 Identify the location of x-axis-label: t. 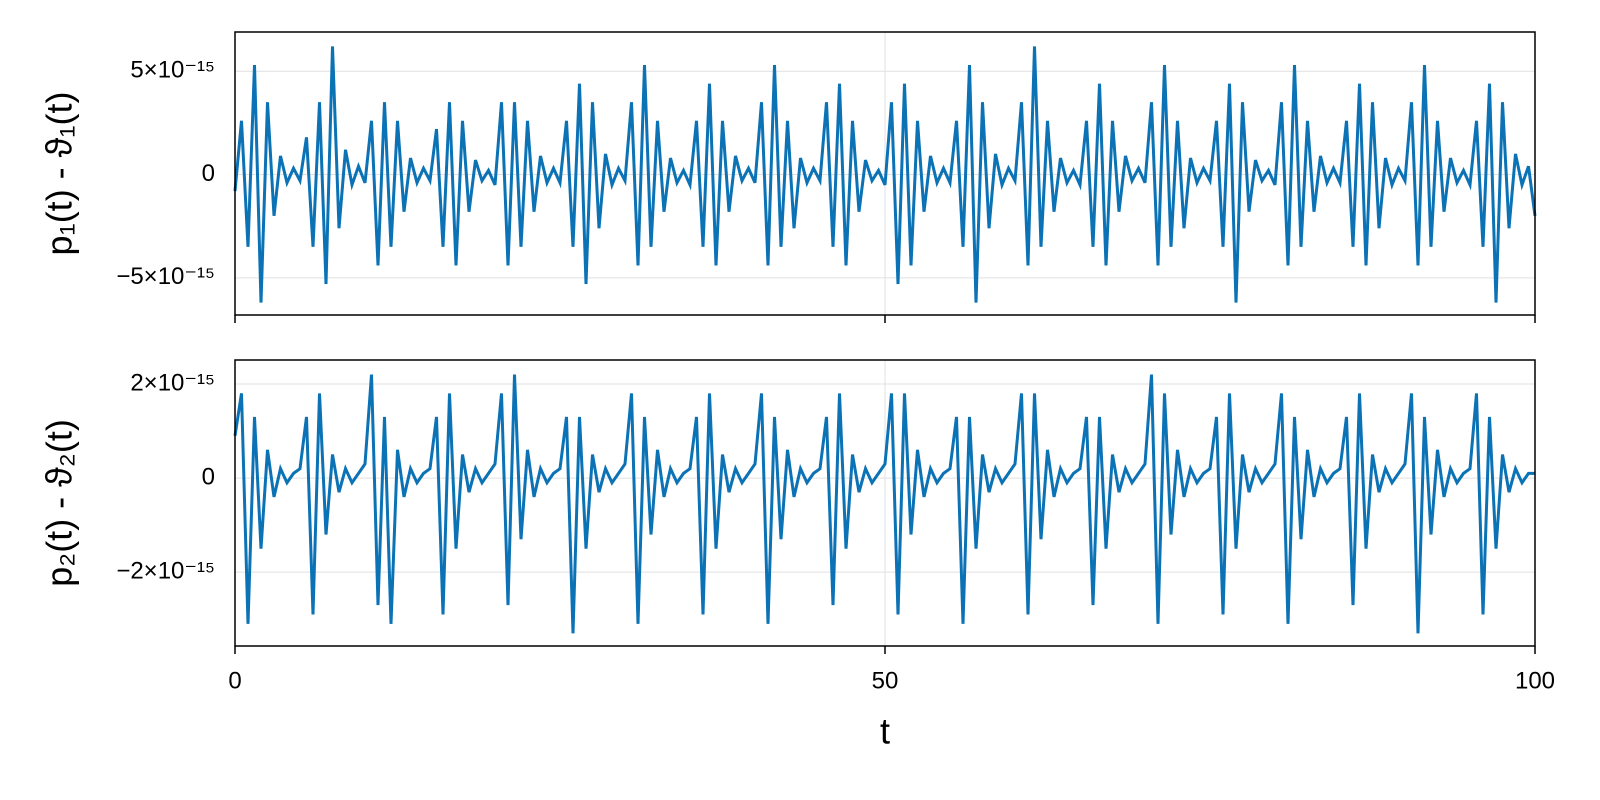
(885, 731).